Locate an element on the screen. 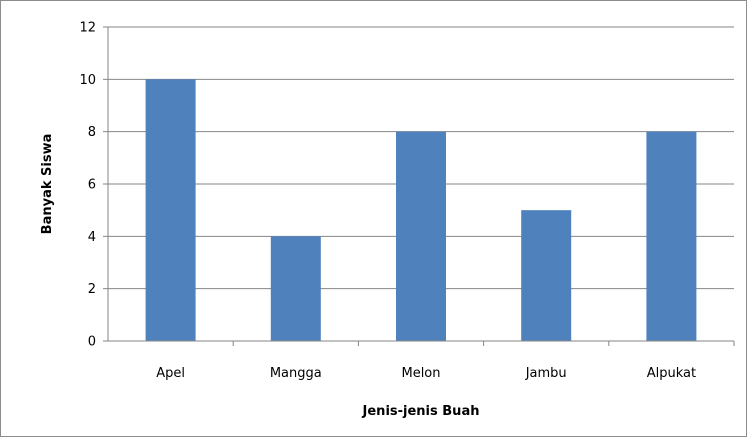  y-tick-labels: 0 2 4 6 8 10 12 is located at coordinates (87, 185).